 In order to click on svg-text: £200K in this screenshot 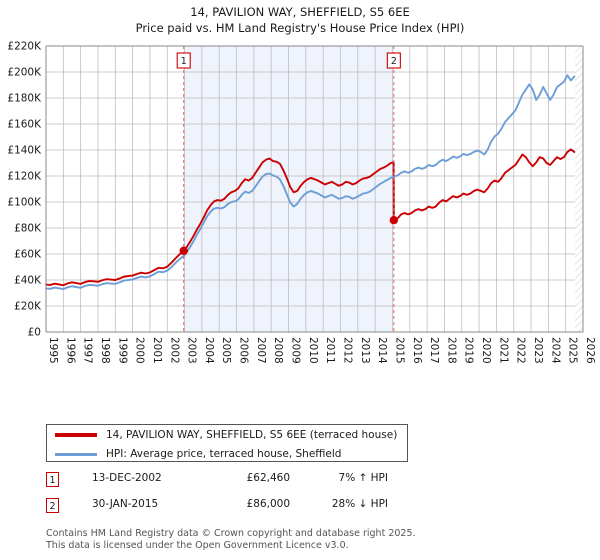, I will do `click(24, 73)`.